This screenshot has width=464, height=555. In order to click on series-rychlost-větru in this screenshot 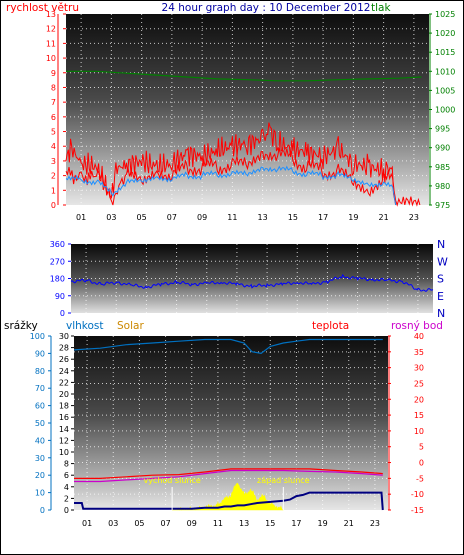, I will do `click(243, 177)`.